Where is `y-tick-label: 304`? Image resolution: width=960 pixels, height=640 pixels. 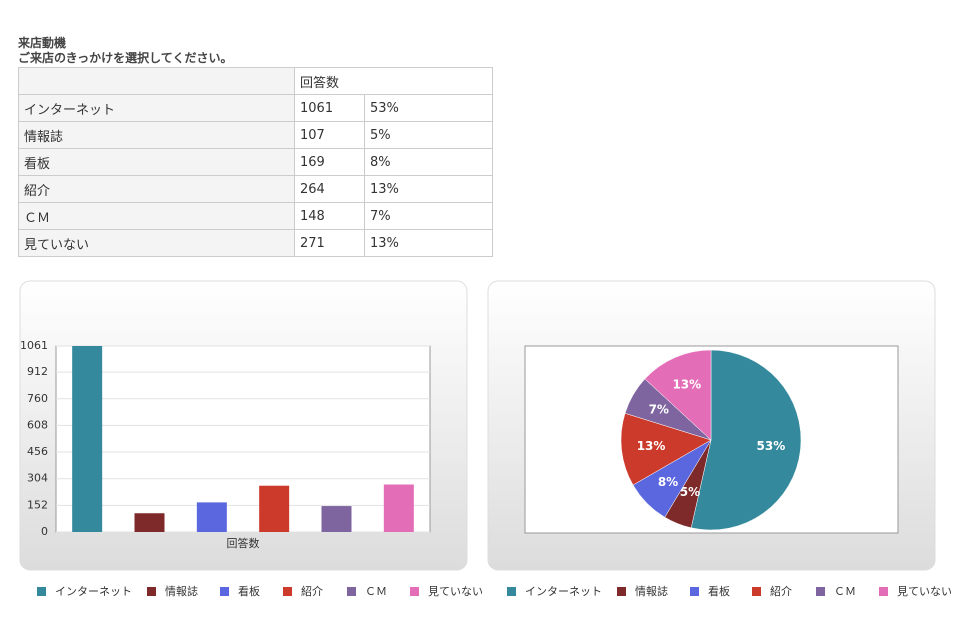
y-tick-label: 304 is located at coordinates (37, 478).